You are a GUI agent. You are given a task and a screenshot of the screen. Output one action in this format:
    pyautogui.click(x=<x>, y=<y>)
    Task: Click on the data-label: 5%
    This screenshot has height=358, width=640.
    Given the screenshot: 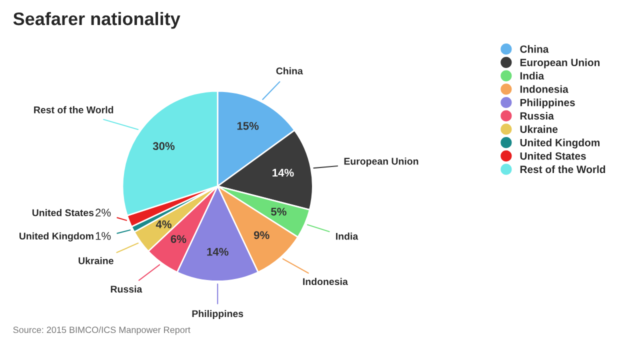 What is the action you would take?
    pyautogui.click(x=278, y=212)
    